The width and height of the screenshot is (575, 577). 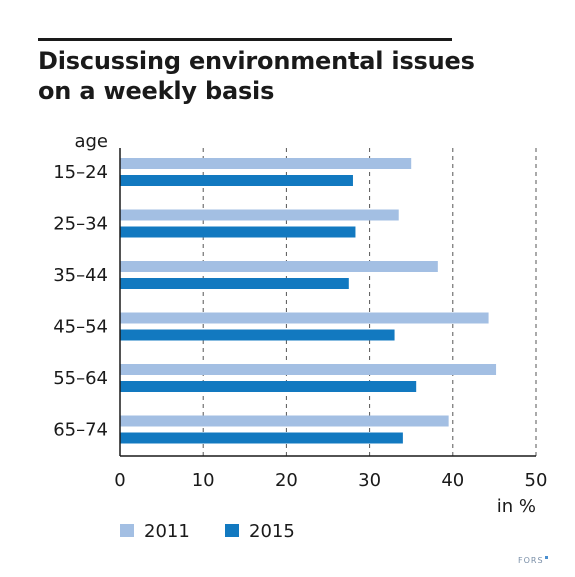 I want to click on legend-label: 2011, so click(x=167, y=531).